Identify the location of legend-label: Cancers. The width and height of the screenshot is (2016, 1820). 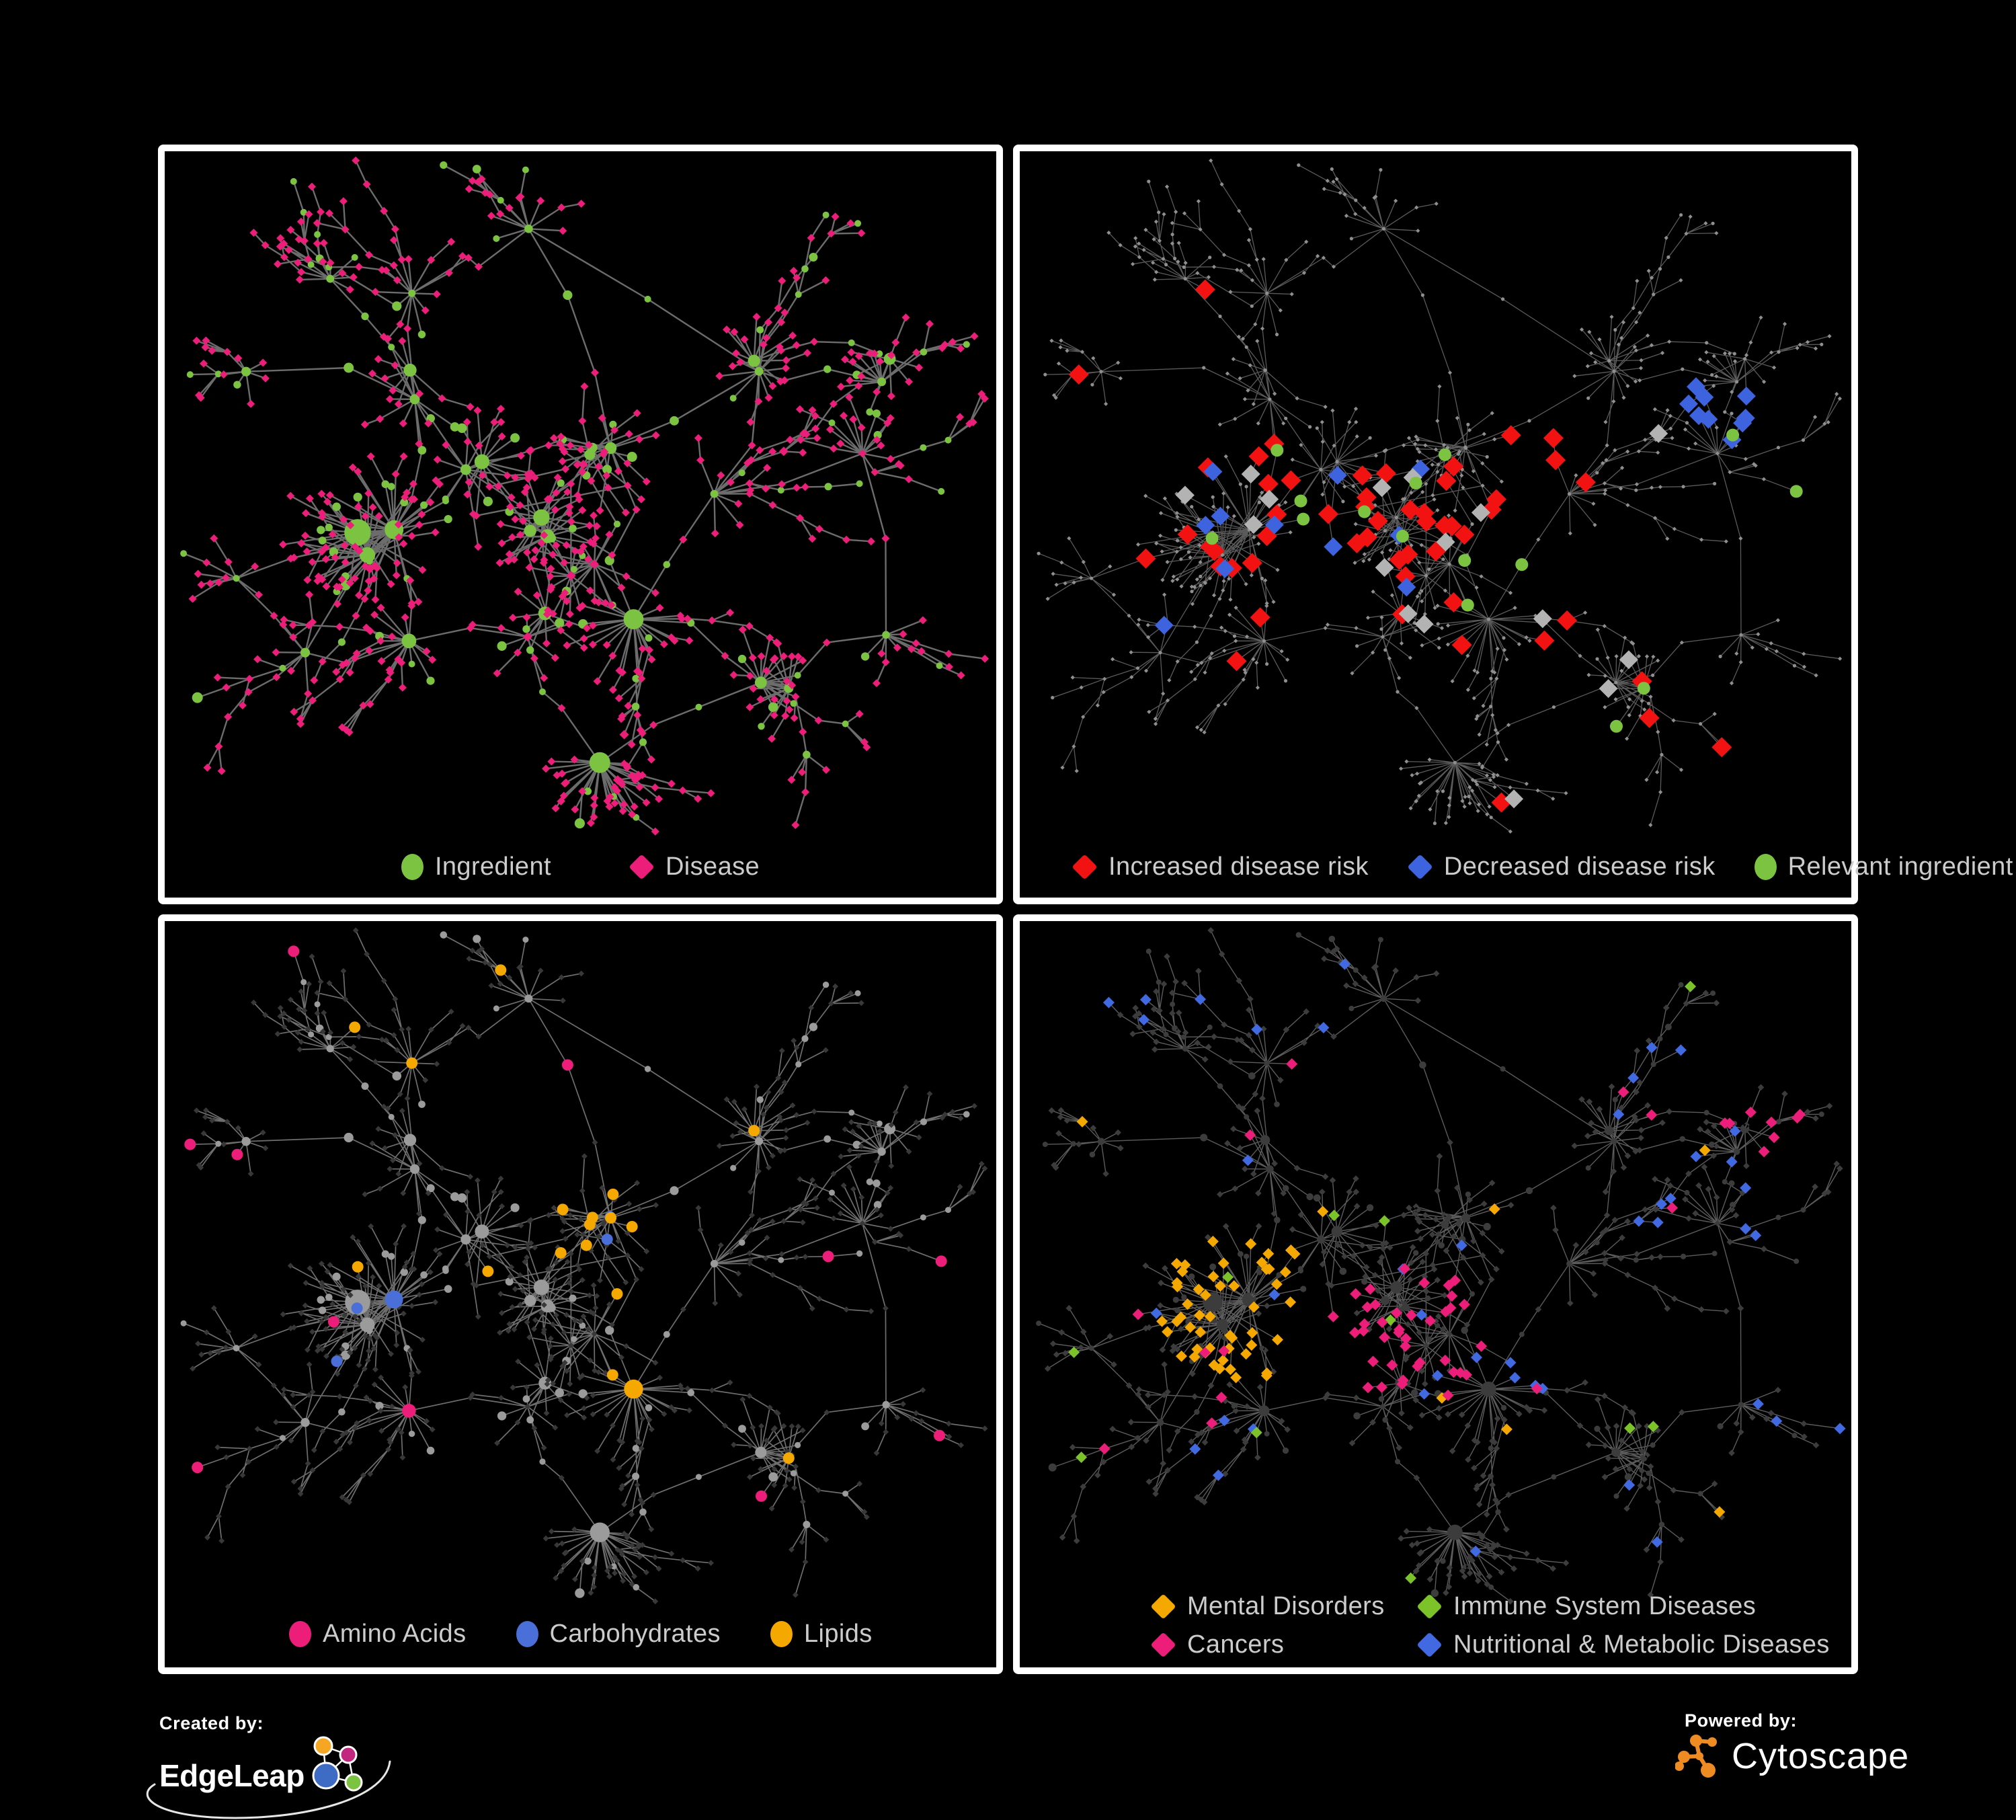
(1236, 1644).